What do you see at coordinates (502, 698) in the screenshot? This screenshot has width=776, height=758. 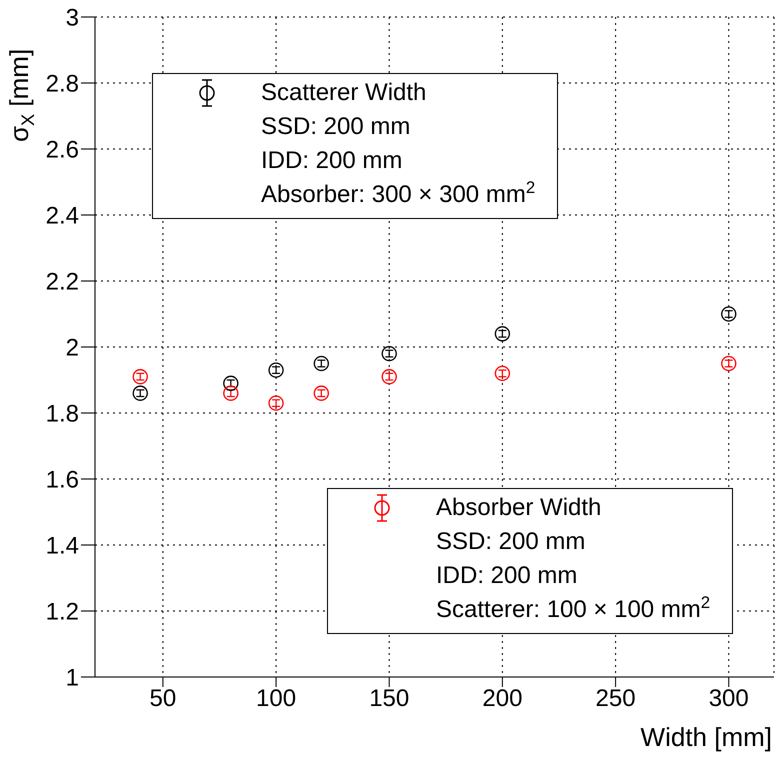 I see `x-tick-label: 200` at bounding box center [502, 698].